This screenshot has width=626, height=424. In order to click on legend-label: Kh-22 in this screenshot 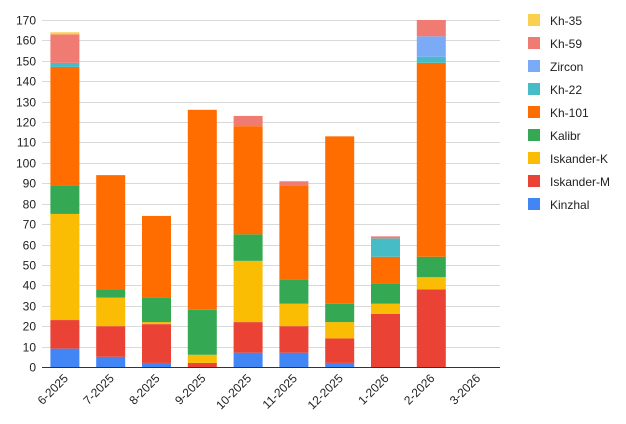, I will do `click(566, 90)`.